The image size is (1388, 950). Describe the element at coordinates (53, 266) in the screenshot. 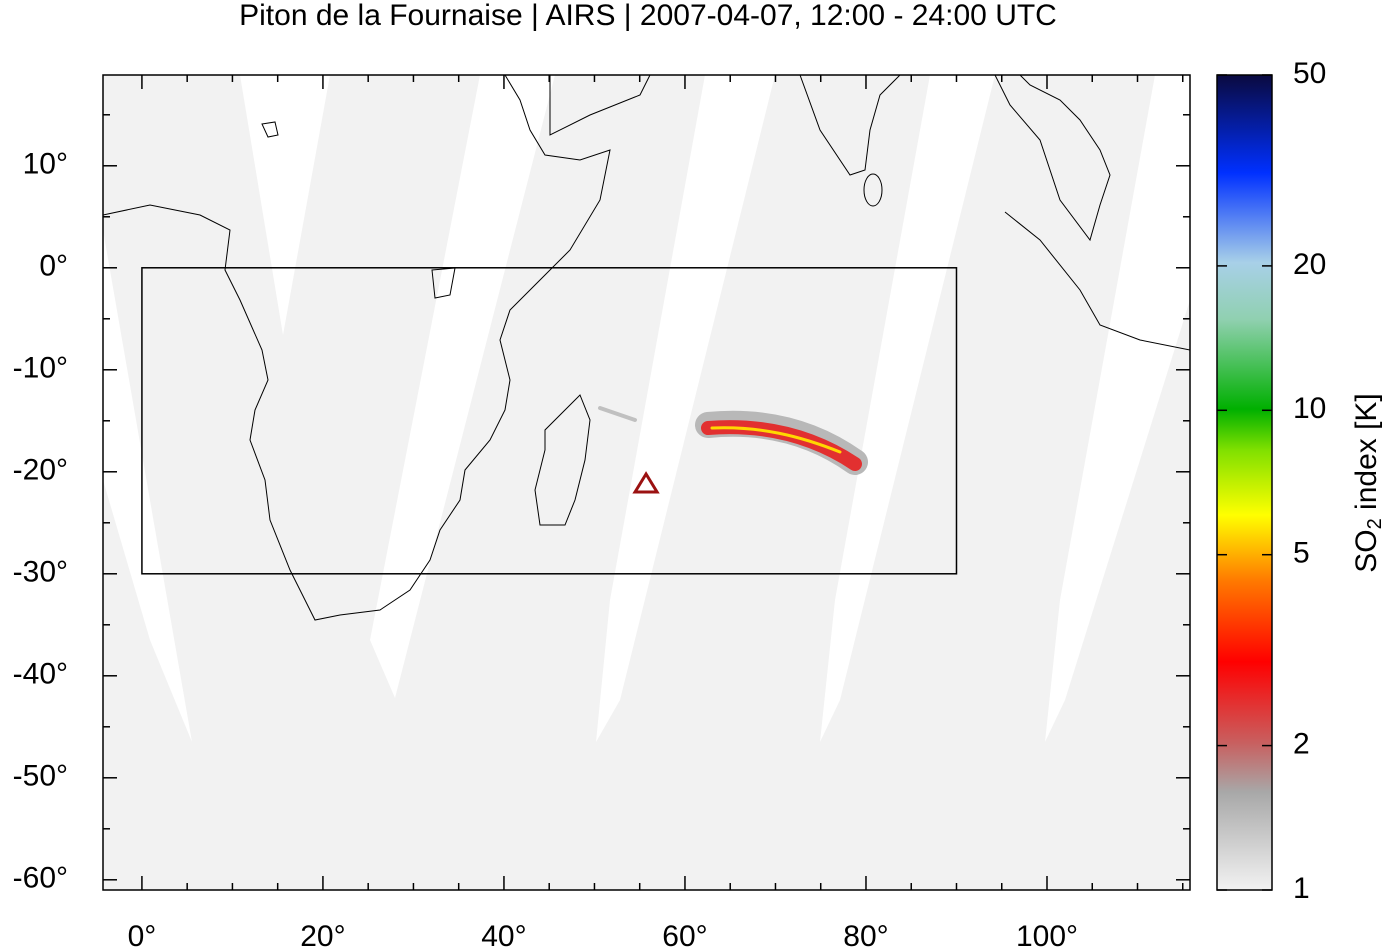

I see `y-tick-label: 0°` at that location.